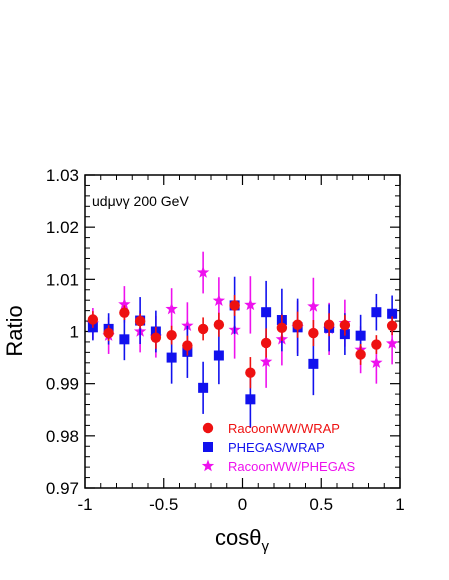 This screenshot has width=449, height=580. I want to click on x-tick-labels: -1 -0.5 0 0.5 1, so click(240, 504).